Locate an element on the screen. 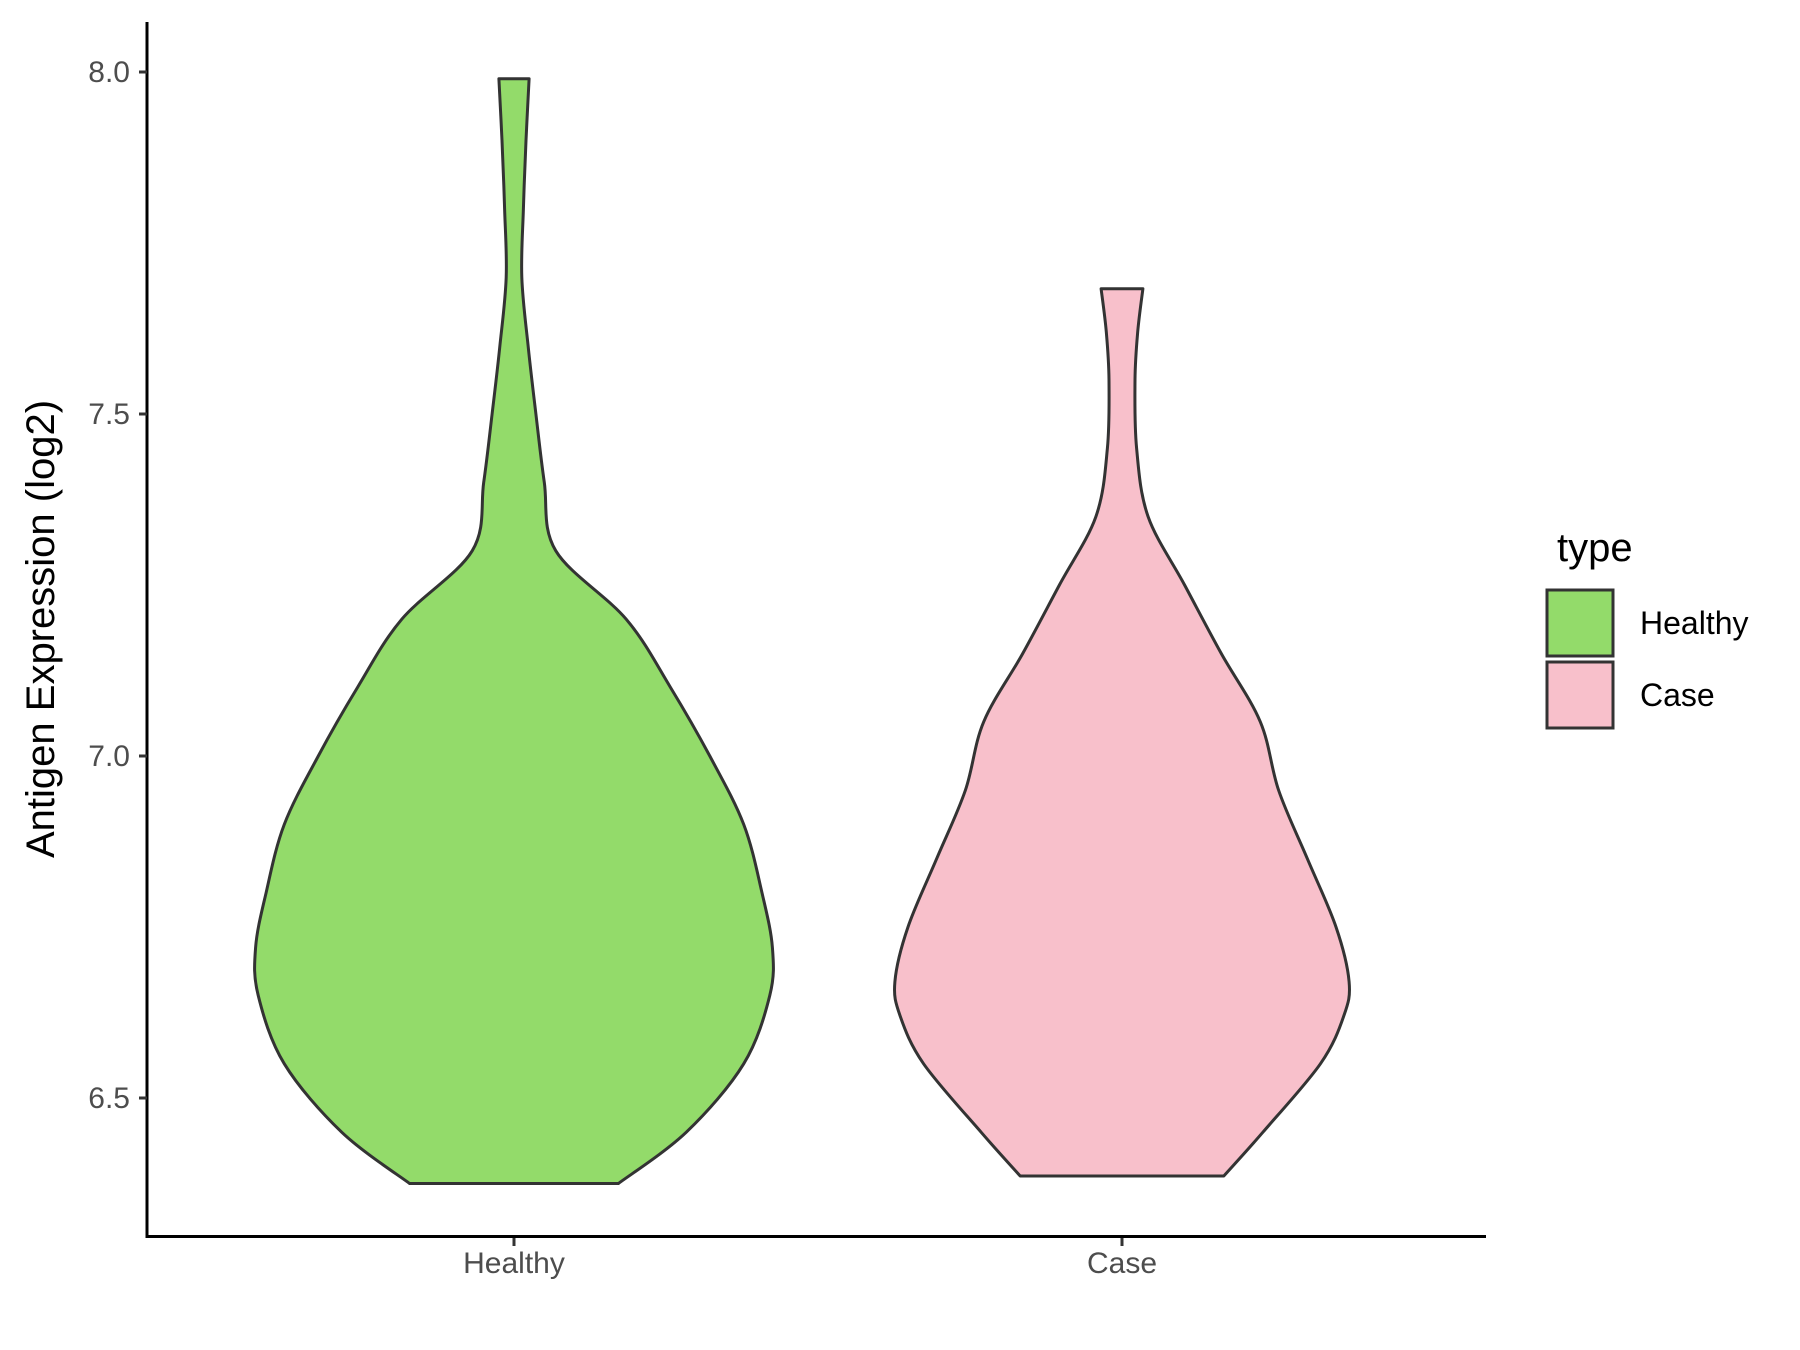 The width and height of the screenshot is (1800, 1350). y-tick-label: 7.5 is located at coordinates (109, 414).